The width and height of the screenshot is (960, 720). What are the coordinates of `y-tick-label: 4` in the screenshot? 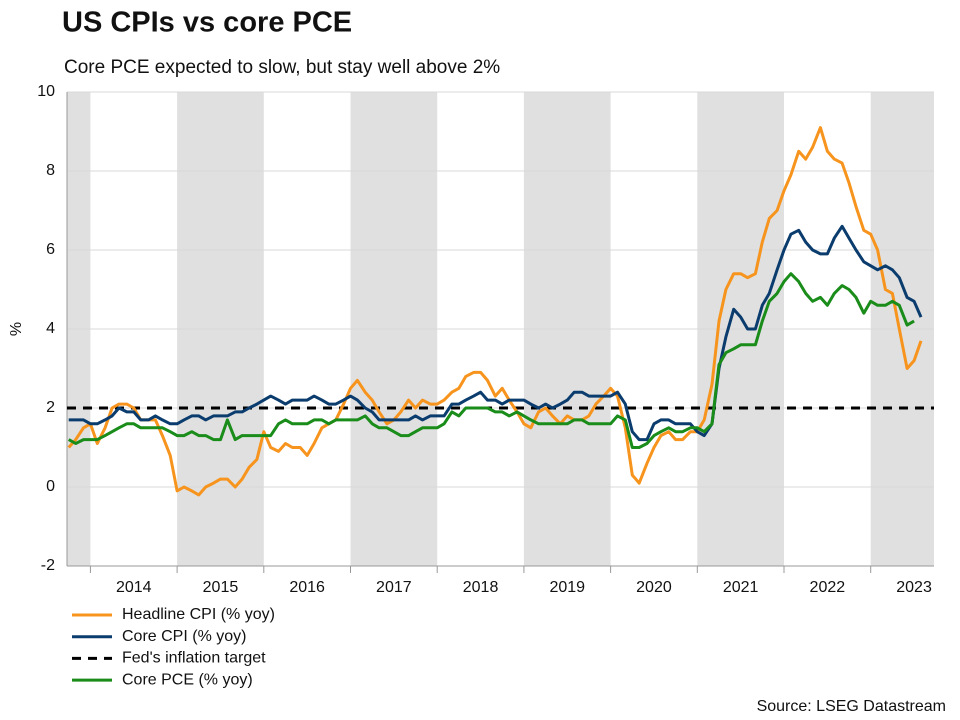 It's located at (50, 328).